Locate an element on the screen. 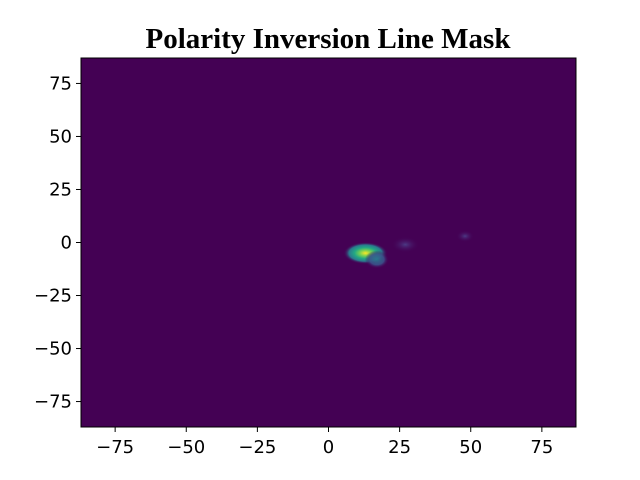 The height and width of the screenshot is (480, 640). y-tick-label: −75 is located at coordinates (53, 402).